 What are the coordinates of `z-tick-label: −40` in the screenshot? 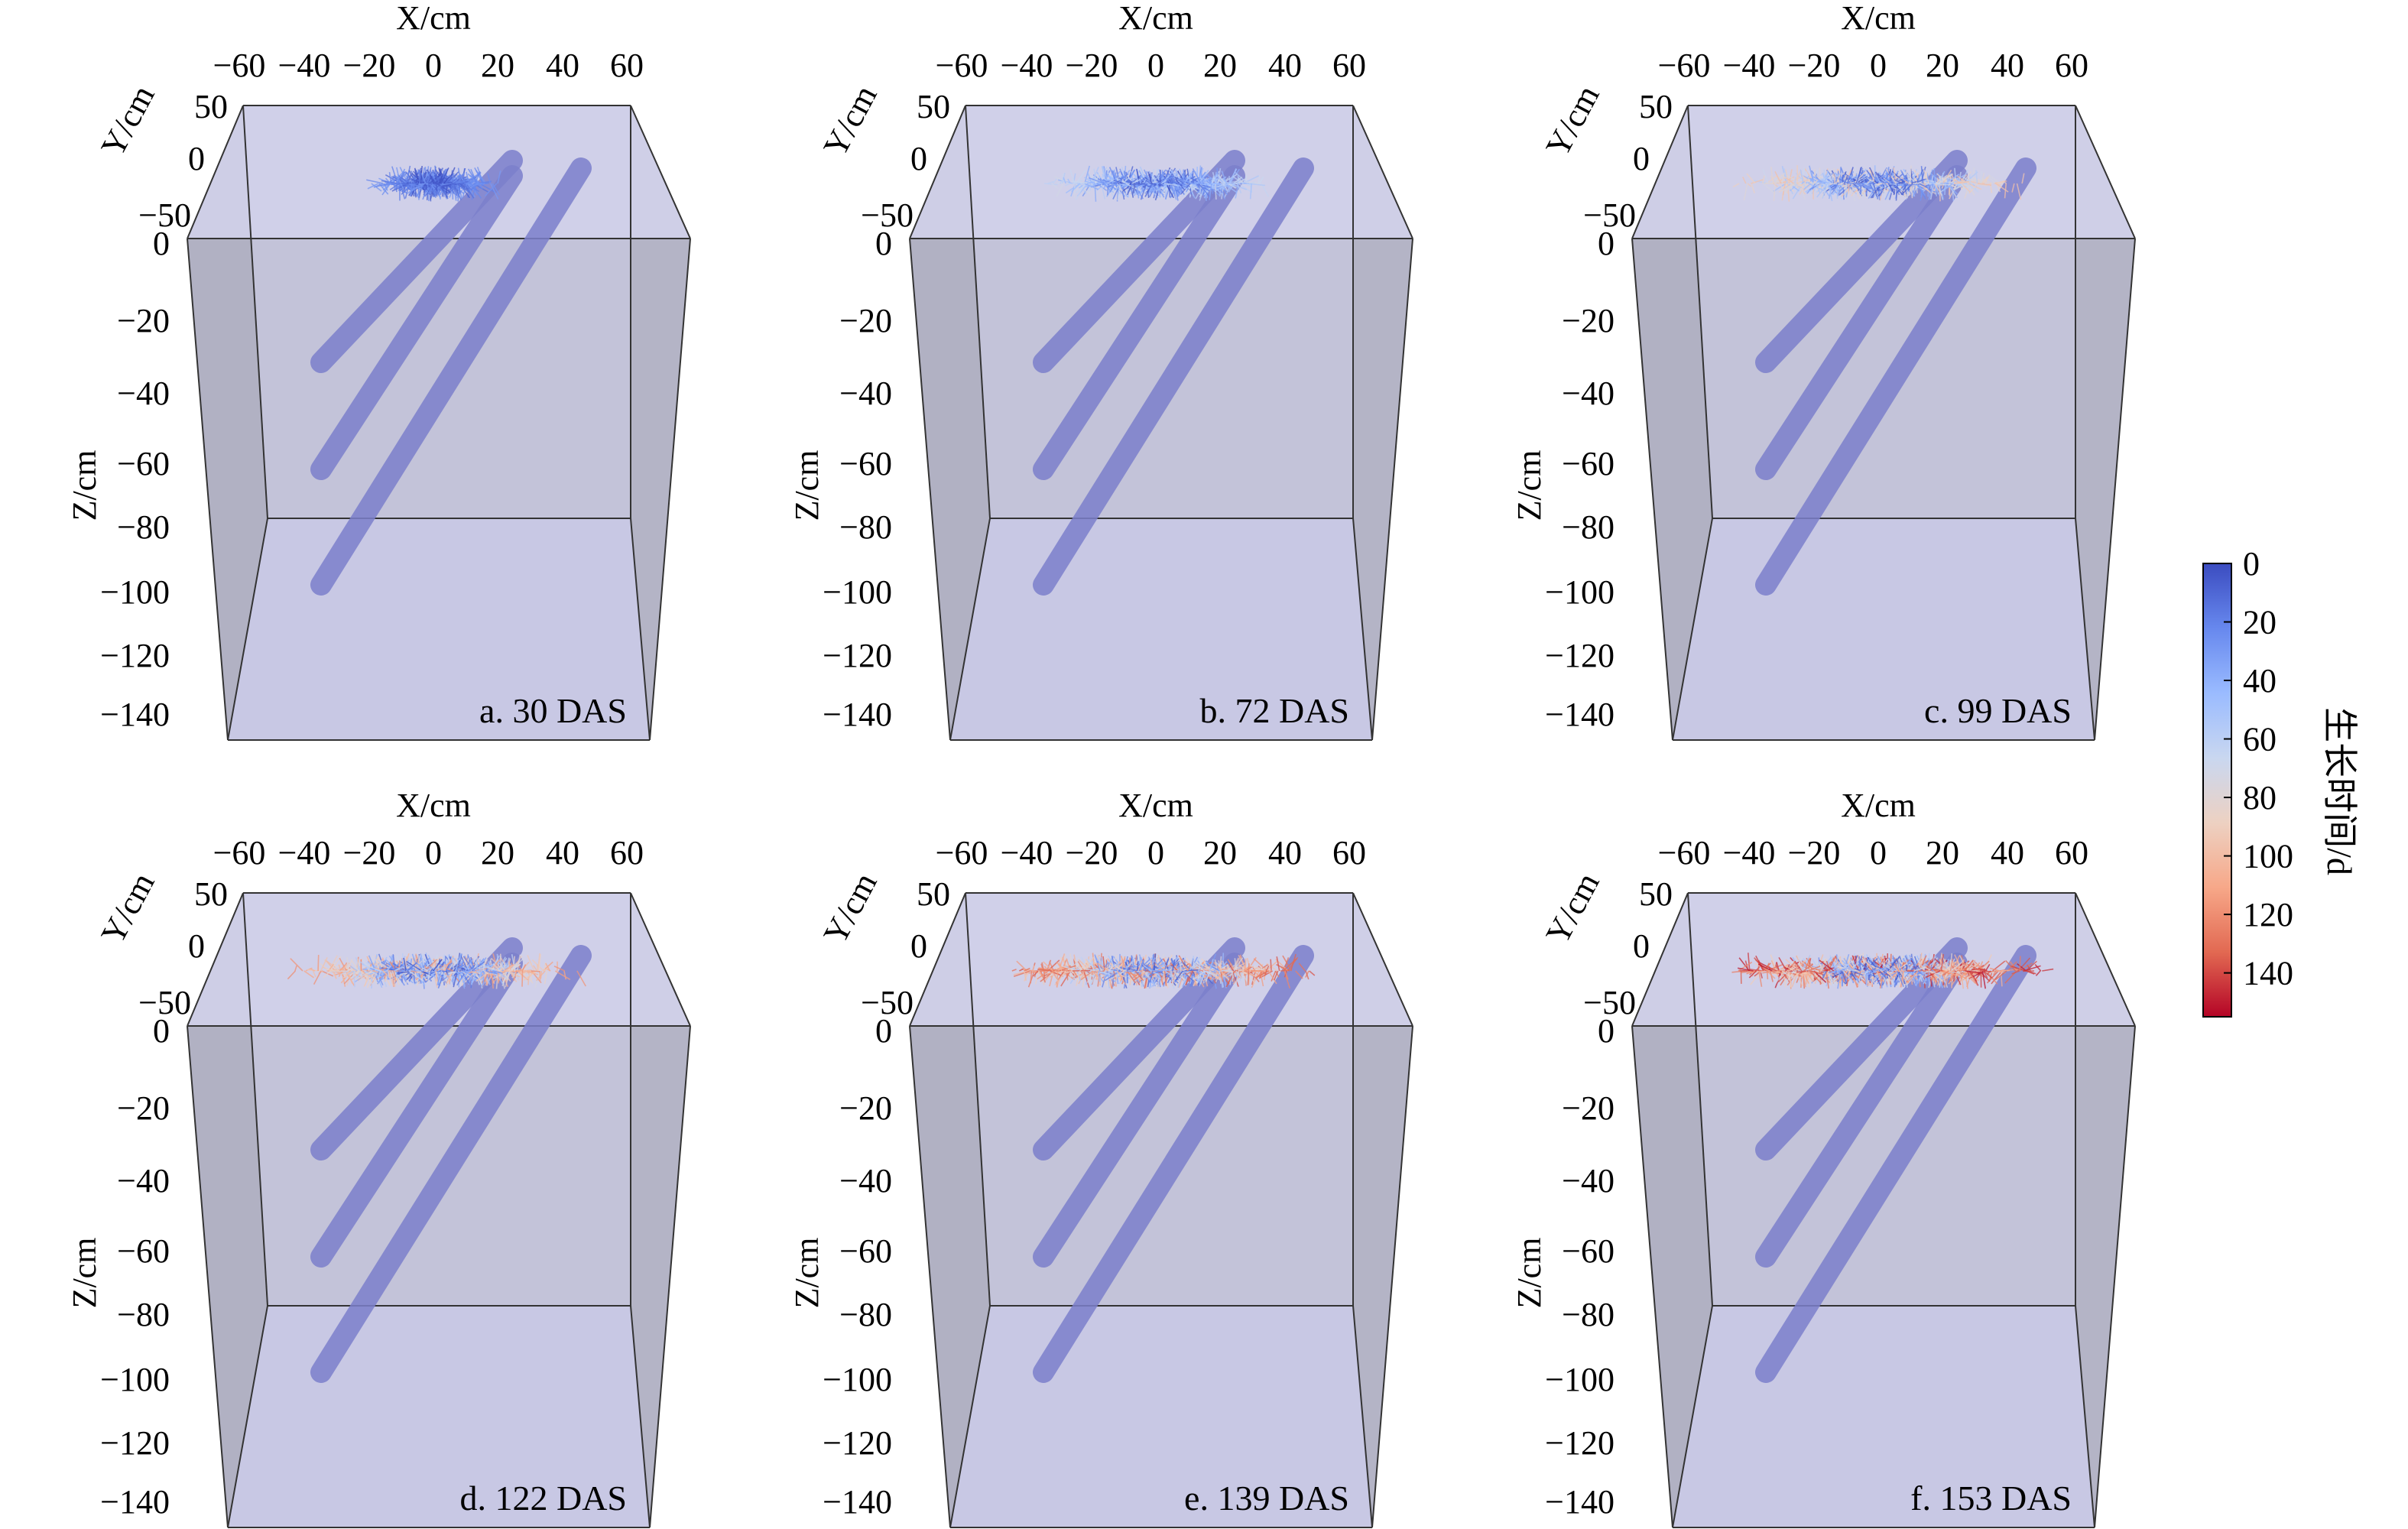 It's located at (1589, 393).